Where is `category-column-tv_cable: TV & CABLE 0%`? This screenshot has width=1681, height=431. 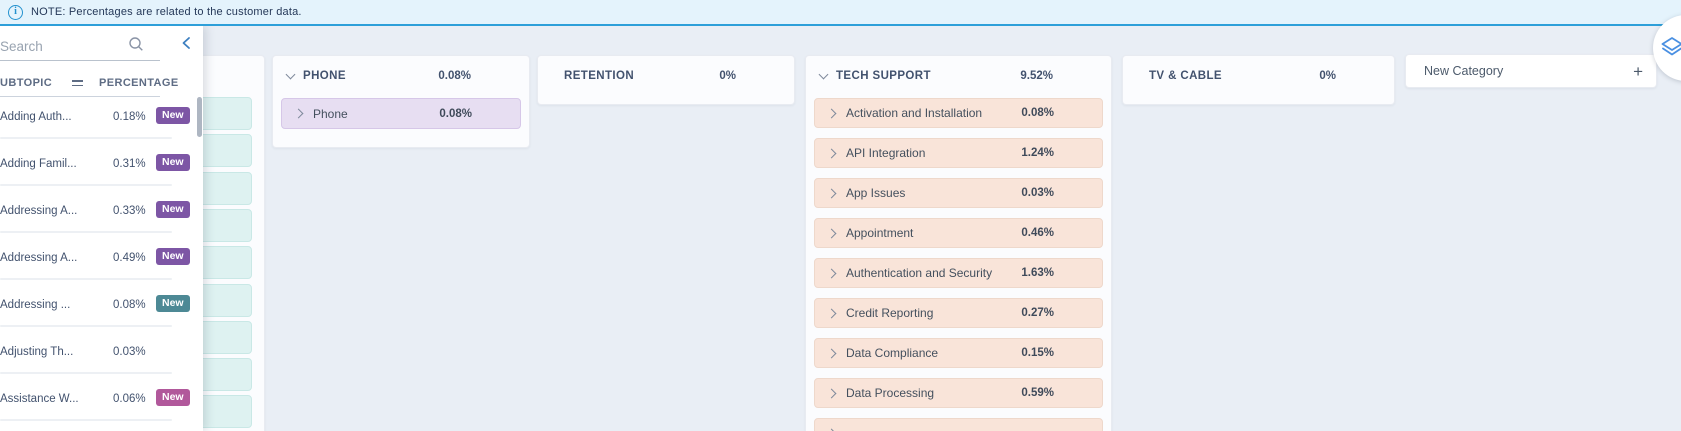
category-column-tv_cable: TV & CABLE 0% is located at coordinates (1258, 80).